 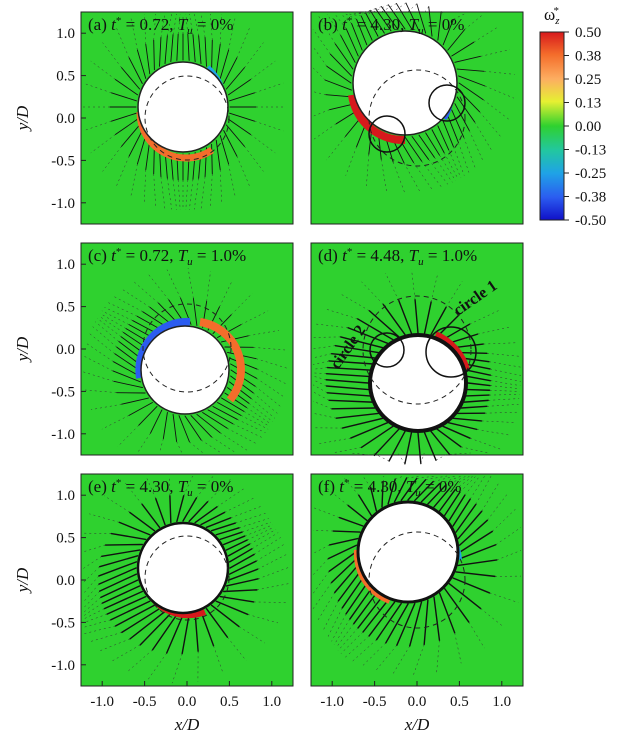 What do you see at coordinates (417, 575) in the screenshot?
I see `panel-f-vector-field` at bounding box center [417, 575].